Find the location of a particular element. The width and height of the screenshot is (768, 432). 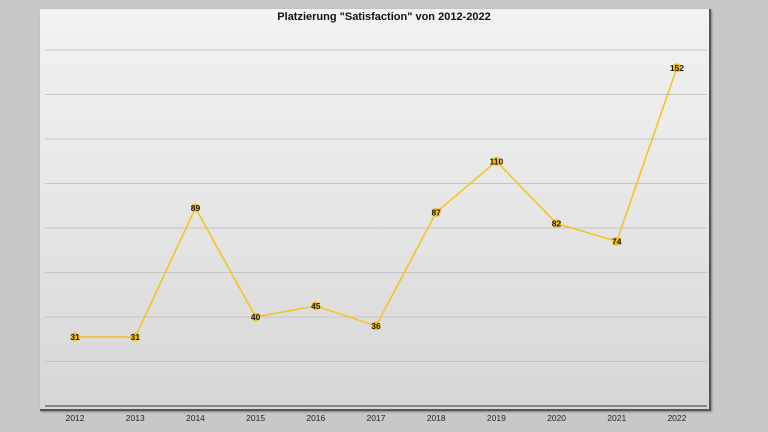

x-tick-label: 2015 is located at coordinates (255, 418).